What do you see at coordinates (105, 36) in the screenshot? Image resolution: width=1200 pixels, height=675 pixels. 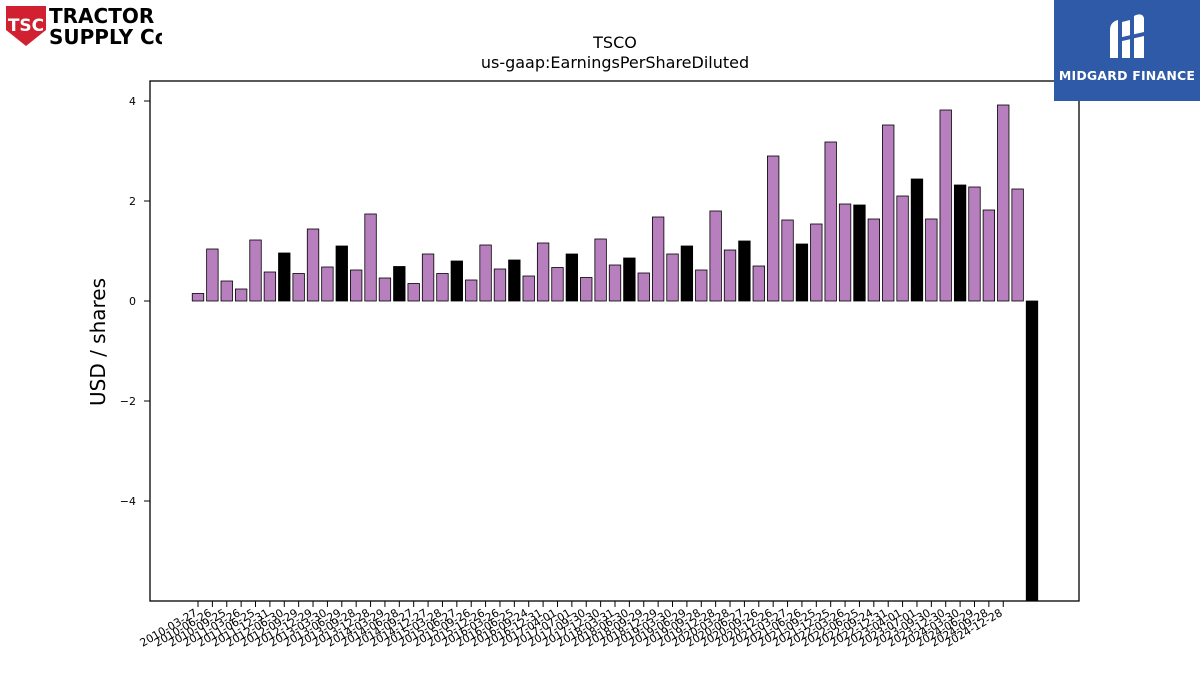 I see `tsc-name-line2: SUPPLY Co` at bounding box center [105, 36].